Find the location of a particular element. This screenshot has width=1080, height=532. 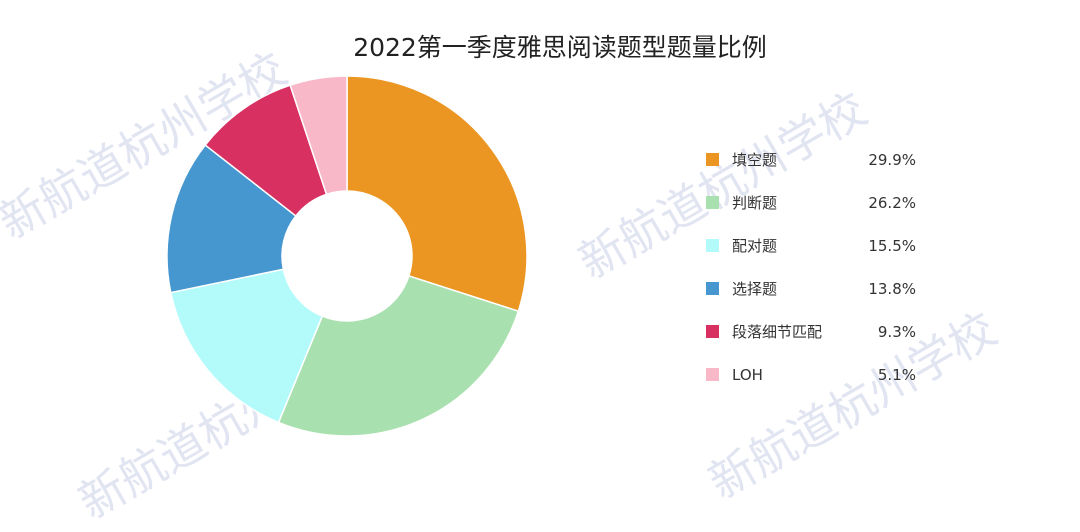

legend-label: 选择题 is located at coordinates (755, 289).